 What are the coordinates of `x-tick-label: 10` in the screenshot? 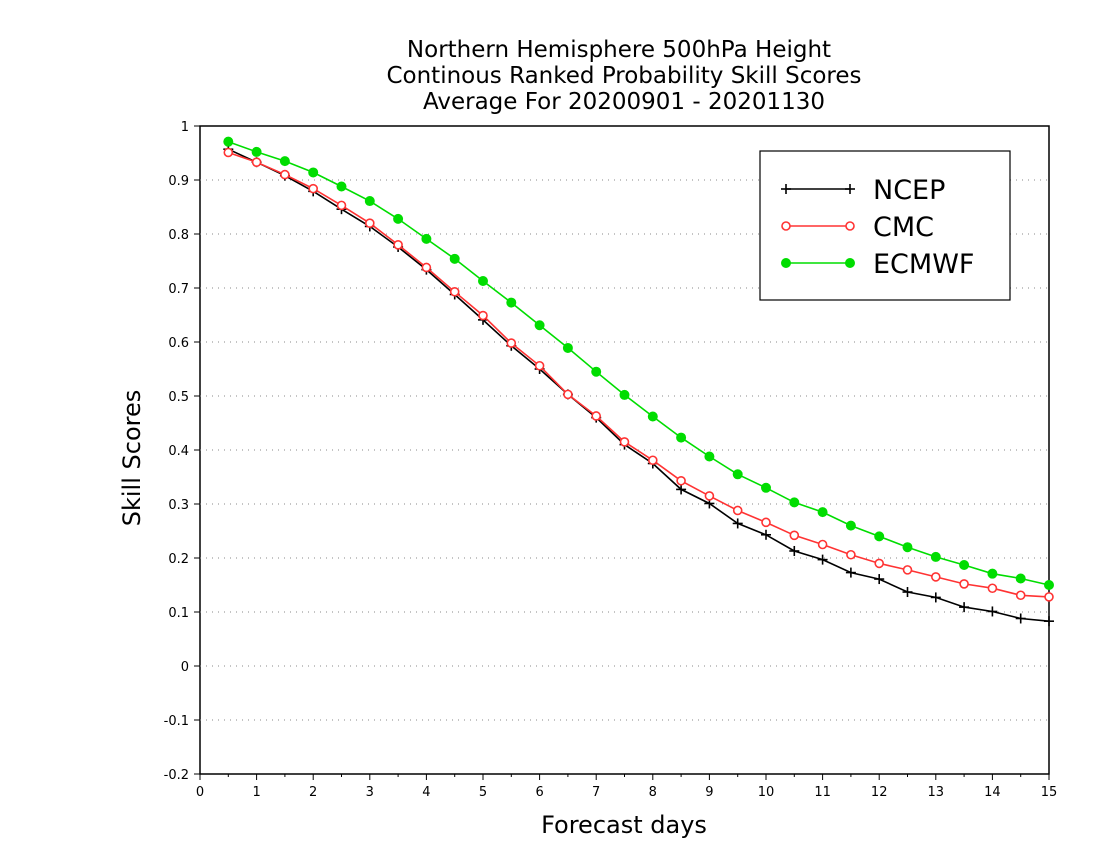 It's located at (766, 792).